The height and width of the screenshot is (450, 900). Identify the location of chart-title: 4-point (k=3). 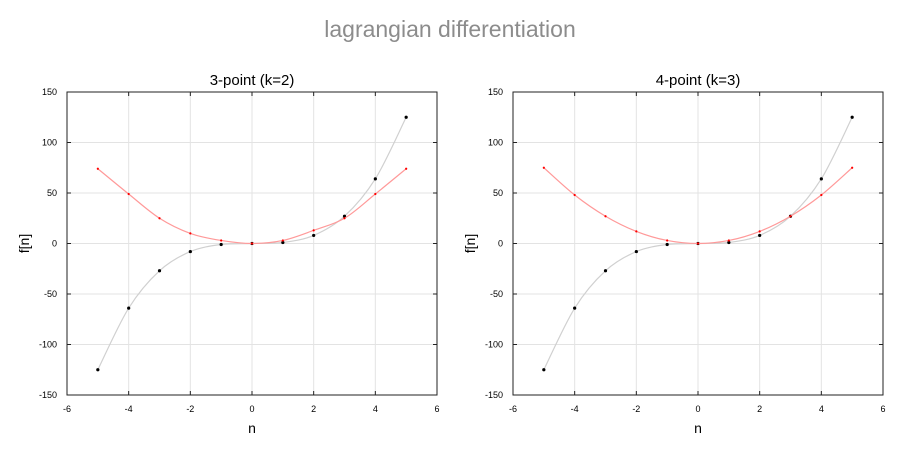
(698, 80).